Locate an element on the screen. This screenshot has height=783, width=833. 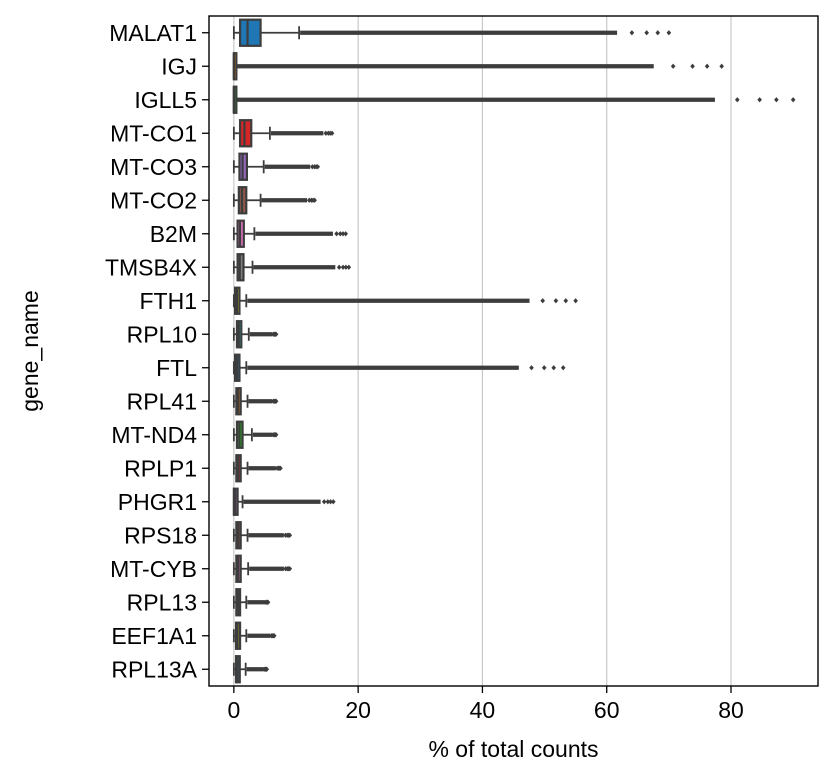
x-tick-label-60: 60 is located at coordinates (607, 710).